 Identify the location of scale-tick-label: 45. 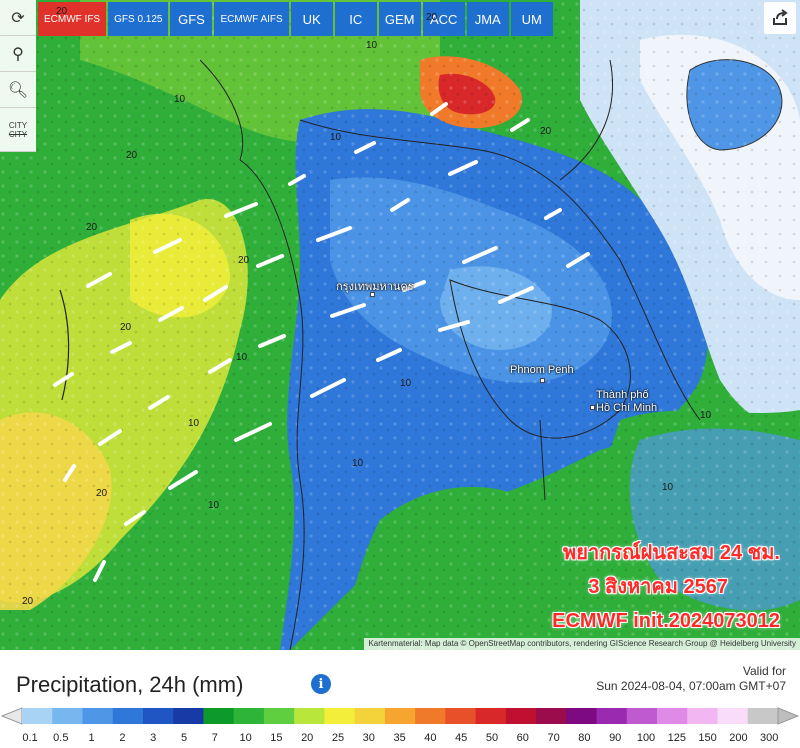
(461, 738).